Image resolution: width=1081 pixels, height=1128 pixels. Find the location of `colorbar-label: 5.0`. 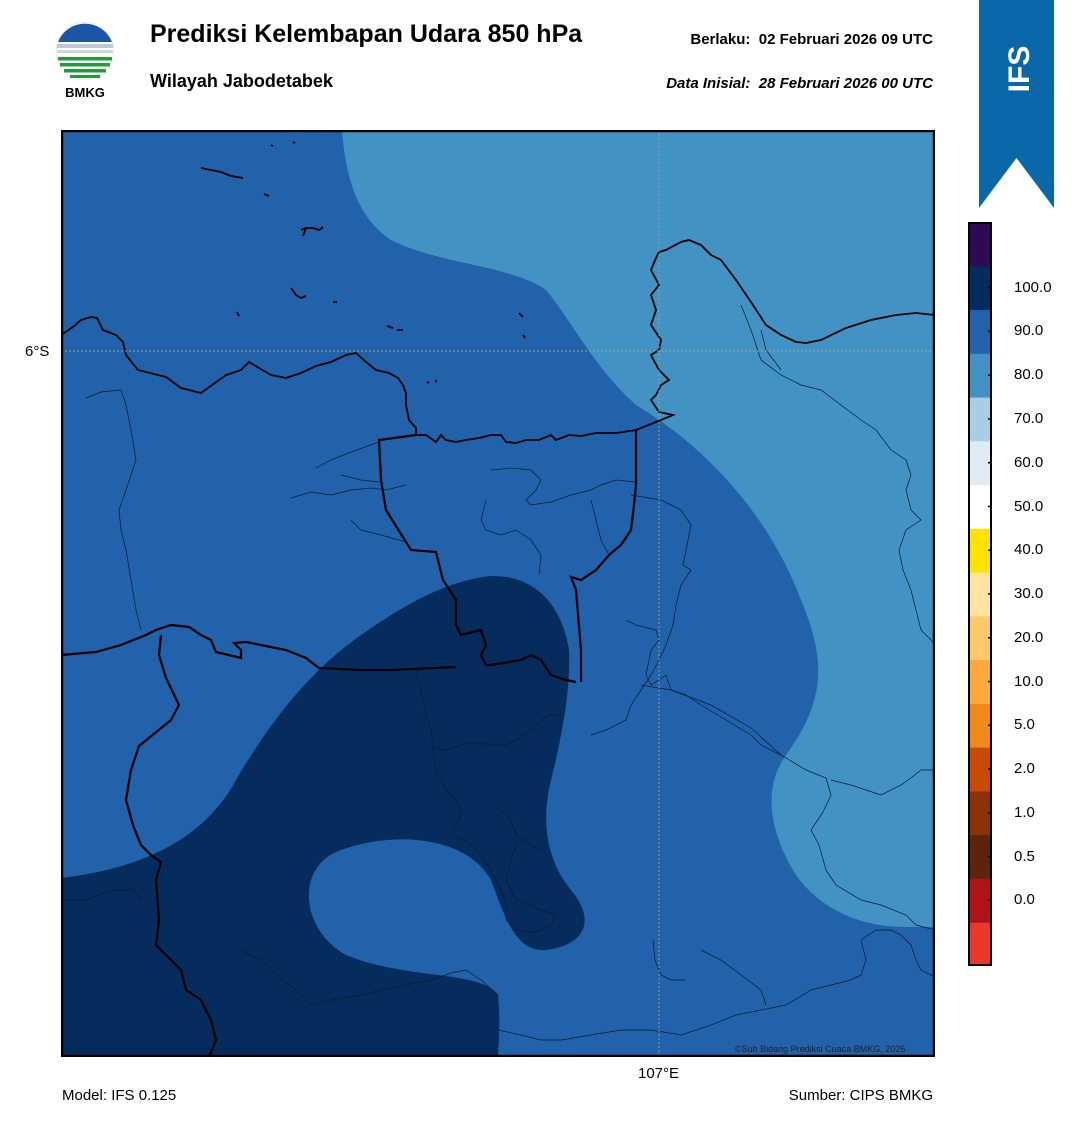

colorbar-label: 5.0 is located at coordinates (1024, 725).